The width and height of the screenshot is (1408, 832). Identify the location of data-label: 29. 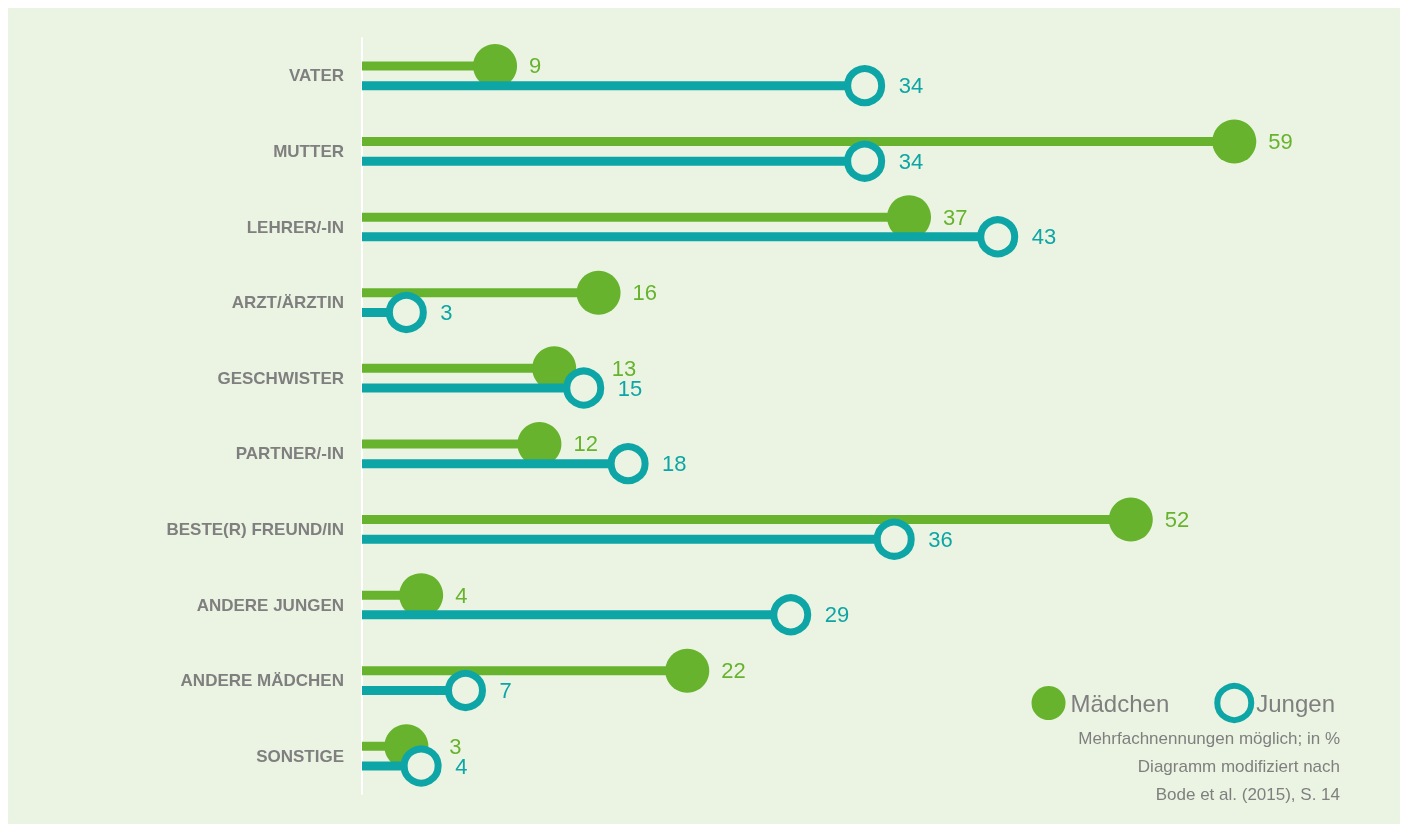
(837, 615).